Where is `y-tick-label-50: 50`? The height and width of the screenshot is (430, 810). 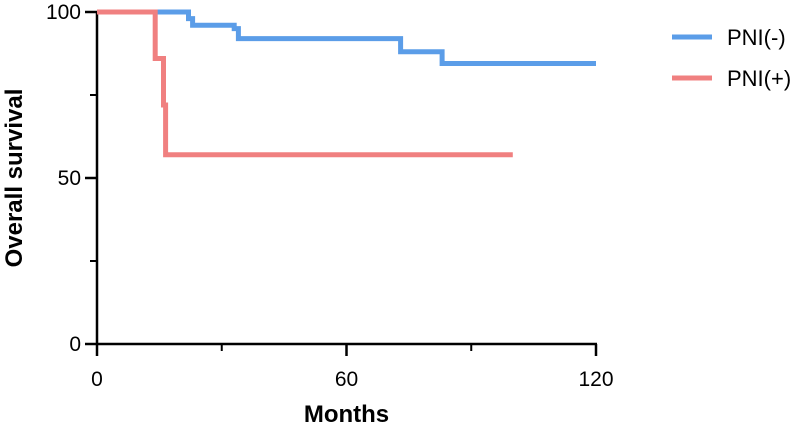 y-tick-label-50: 50 is located at coordinates (69, 178).